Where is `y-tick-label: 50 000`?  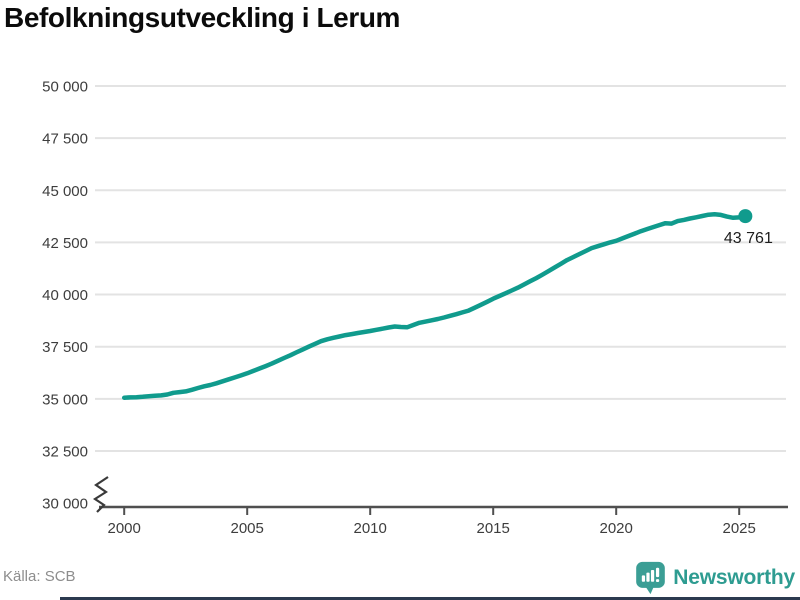 y-tick-label: 50 000 is located at coordinates (65, 87).